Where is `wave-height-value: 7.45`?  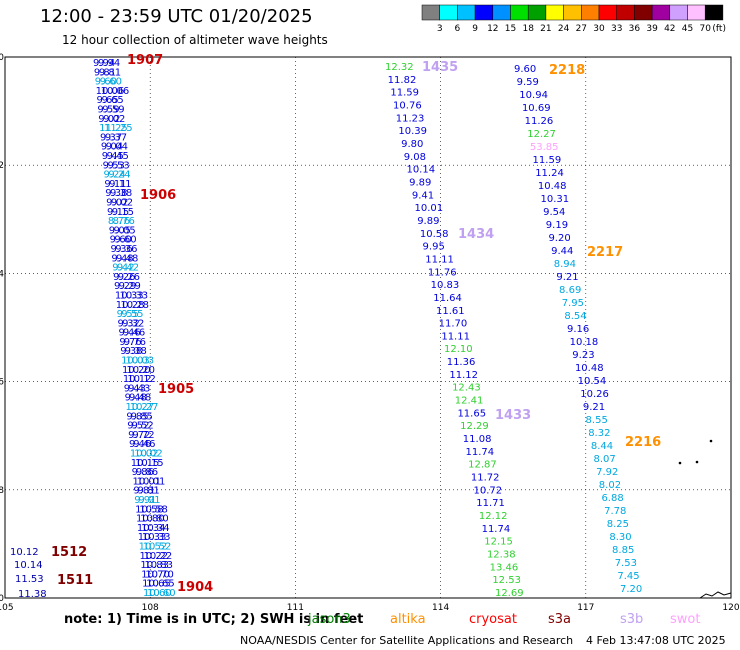 wave-height-value: 7.45 is located at coordinates (628, 576).